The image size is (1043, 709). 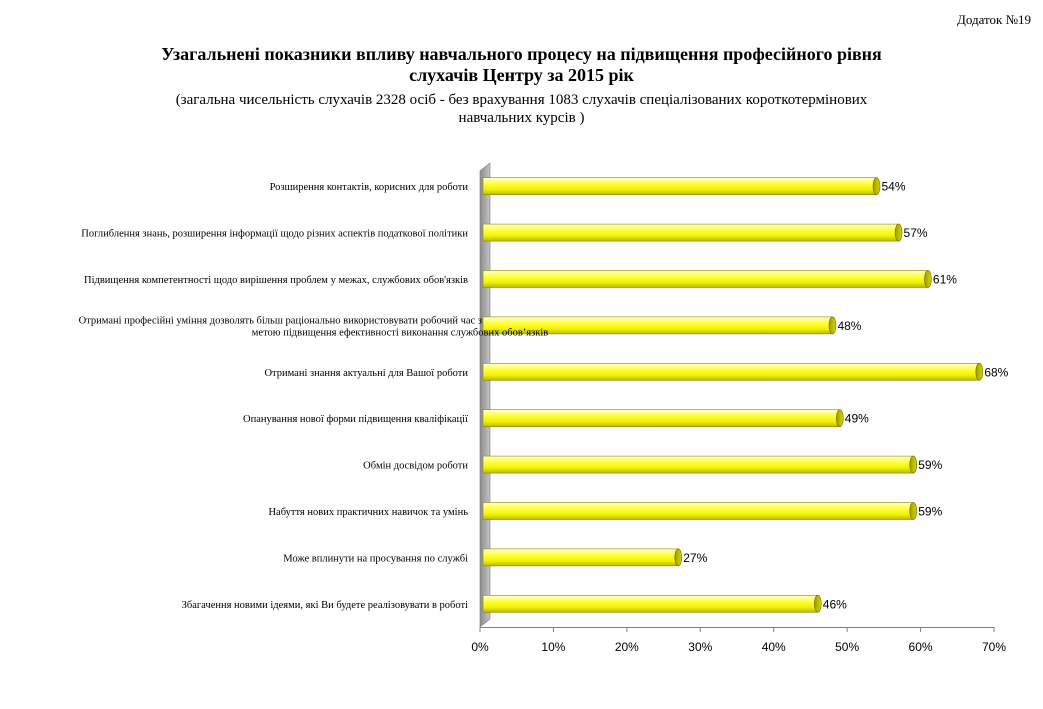 I want to click on appendix-label: Додаток №19, so click(x=993, y=19).